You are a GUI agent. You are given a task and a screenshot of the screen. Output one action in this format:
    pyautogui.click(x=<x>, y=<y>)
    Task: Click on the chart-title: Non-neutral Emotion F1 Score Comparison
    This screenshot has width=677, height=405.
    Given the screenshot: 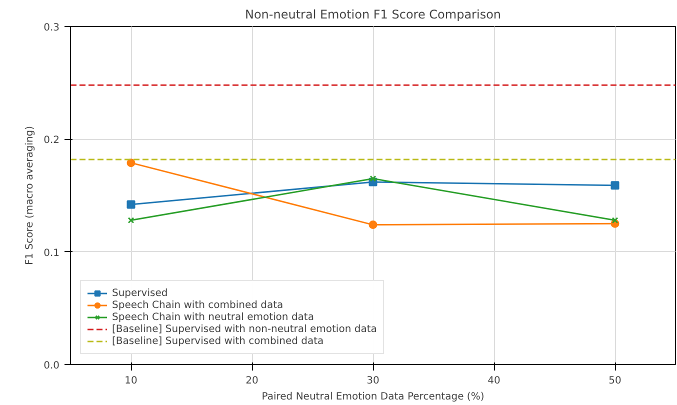 What is the action you would take?
    pyautogui.click(x=373, y=15)
    